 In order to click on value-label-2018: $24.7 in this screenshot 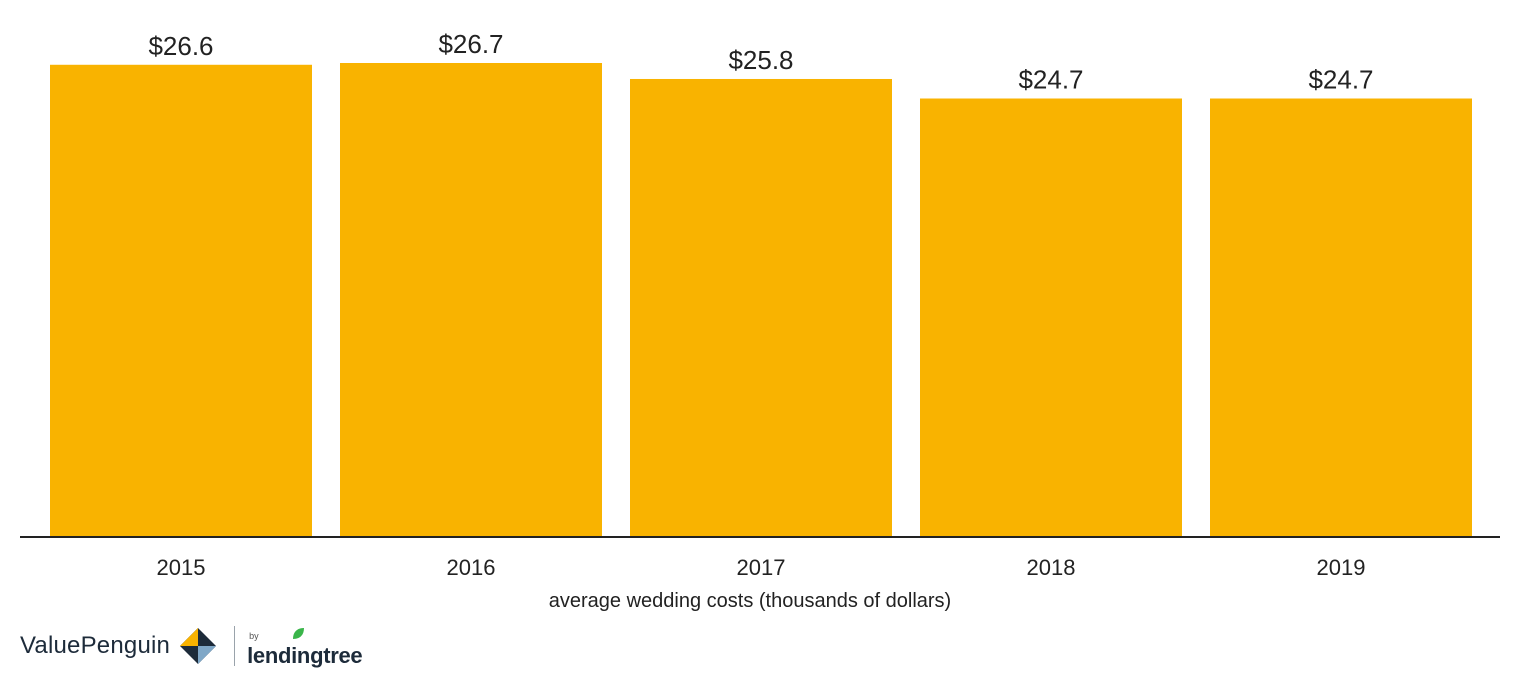, I will do `click(1050, 80)`.